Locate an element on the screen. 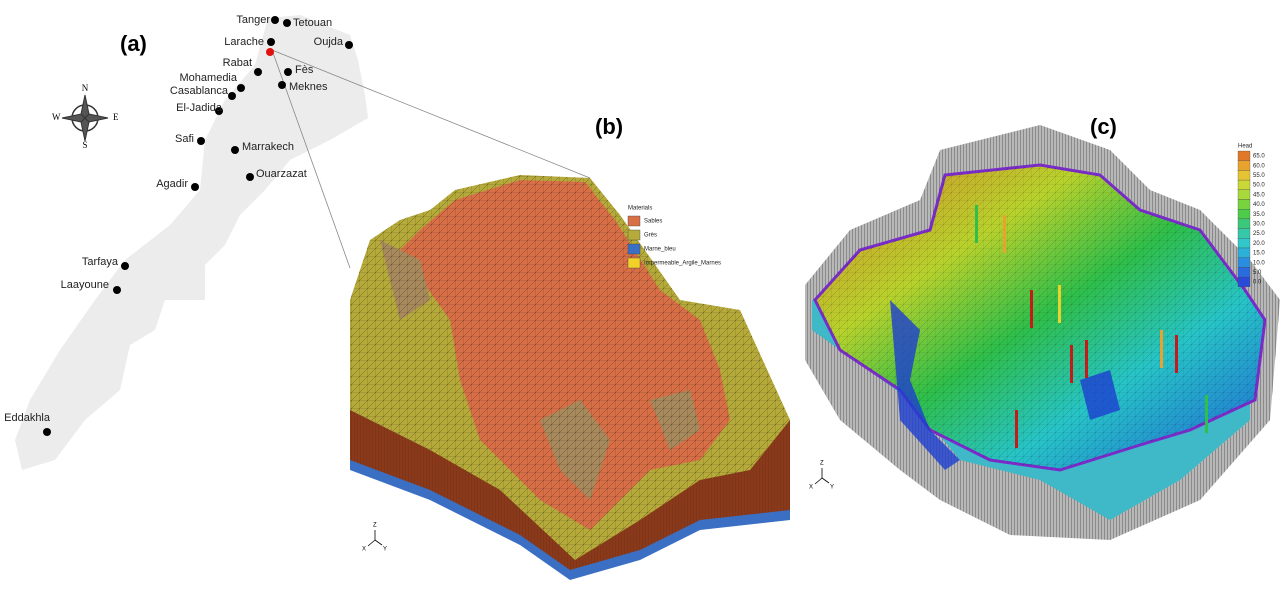 The image size is (1285, 591). legend-label: 45.0 is located at coordinates (1259, 195).